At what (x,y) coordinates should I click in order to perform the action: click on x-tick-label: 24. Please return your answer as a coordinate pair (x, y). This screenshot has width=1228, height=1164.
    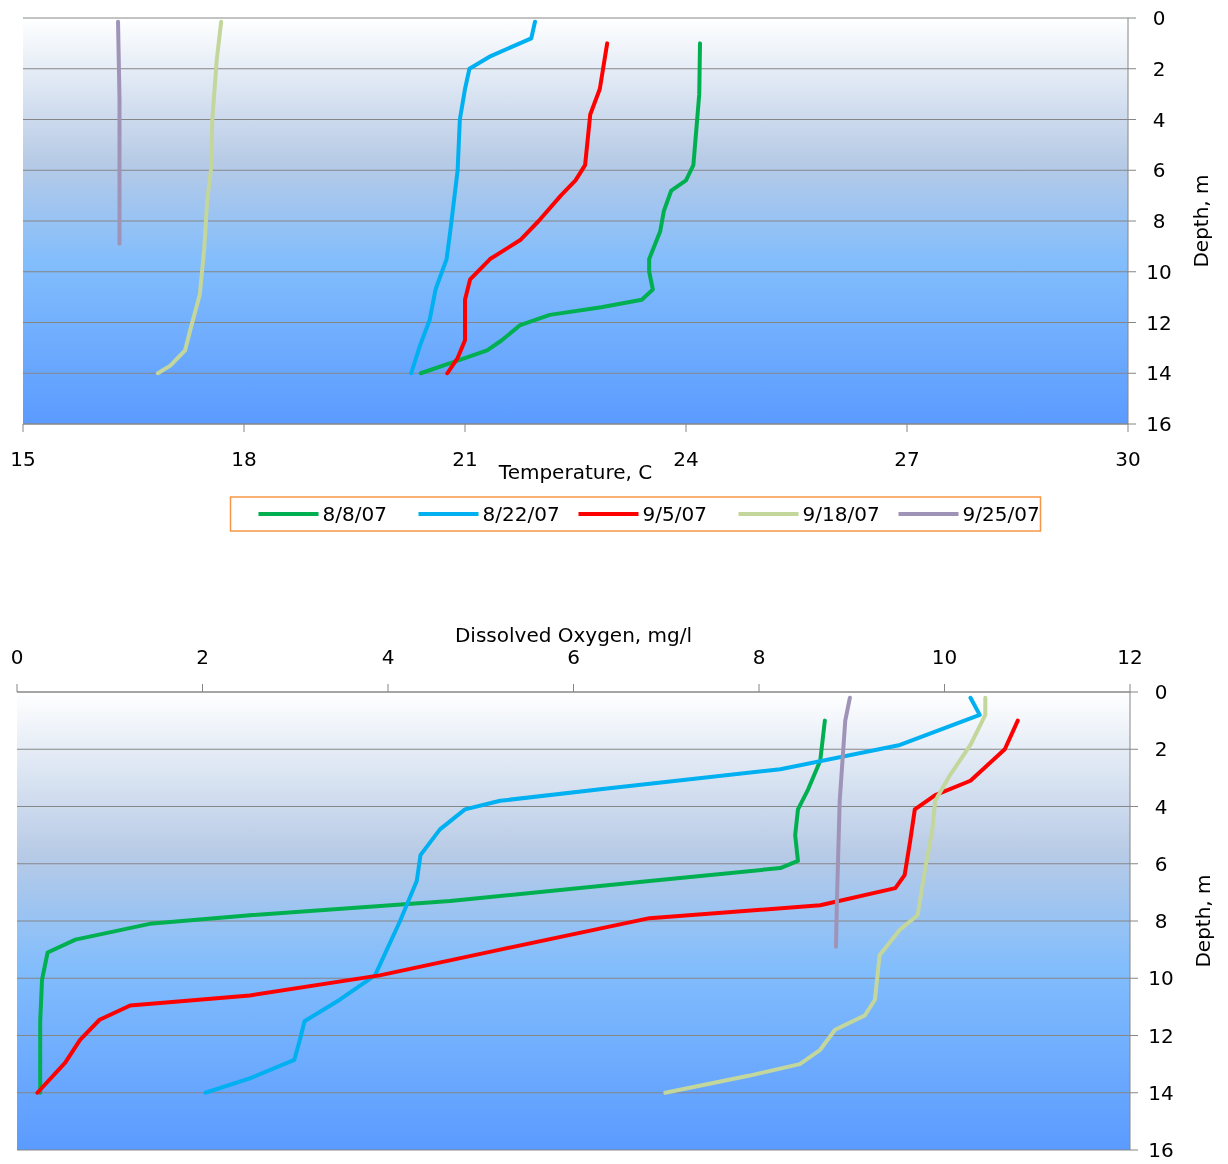
    Looking at the image, I should click on (686, 459).